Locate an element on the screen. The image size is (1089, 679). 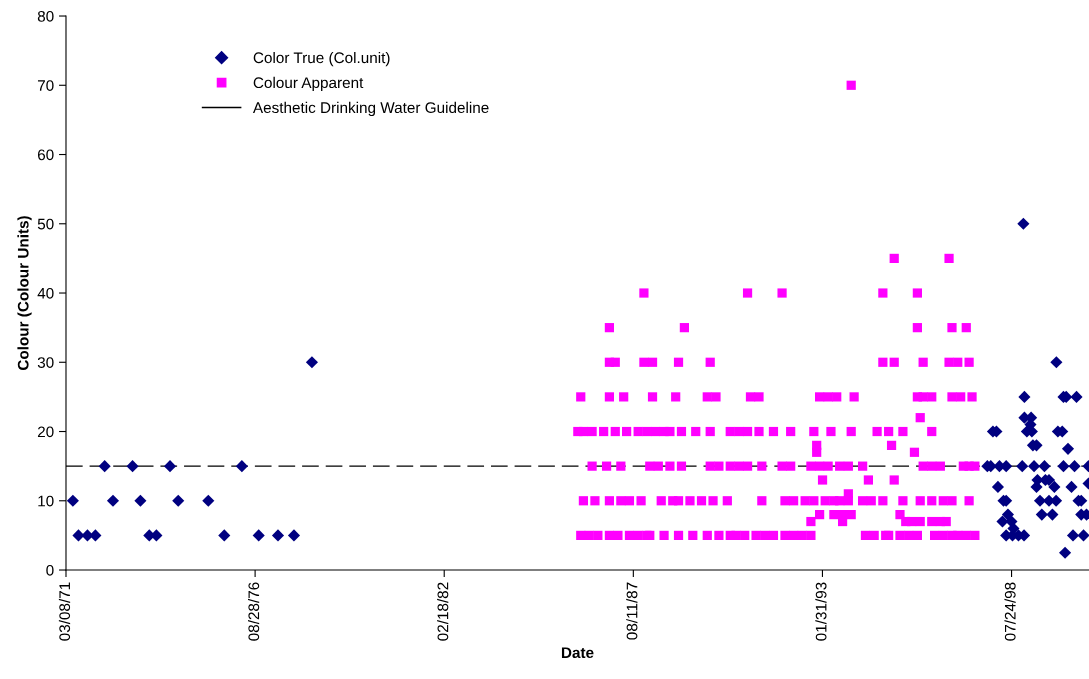
y-tick-label: 70 is located at coordinates (45, 85).